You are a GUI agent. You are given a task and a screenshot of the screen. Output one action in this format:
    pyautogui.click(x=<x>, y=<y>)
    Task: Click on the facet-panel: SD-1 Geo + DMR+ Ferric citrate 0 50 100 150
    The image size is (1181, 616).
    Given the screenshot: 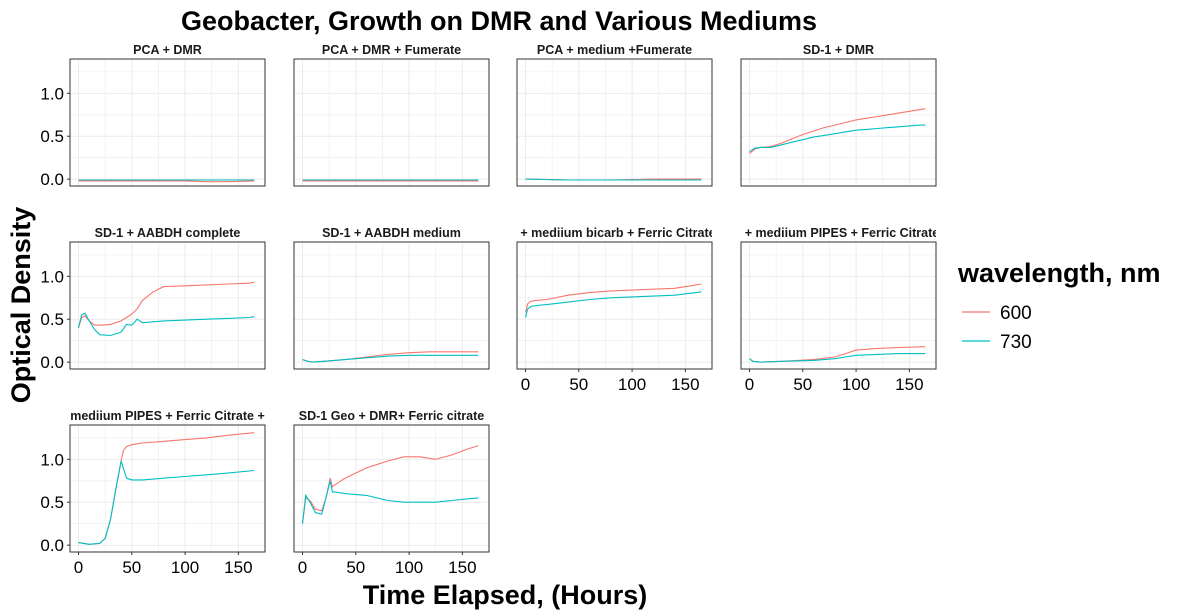 What is the action you would take?
    pyautogui.click(x=391, y=493)
    